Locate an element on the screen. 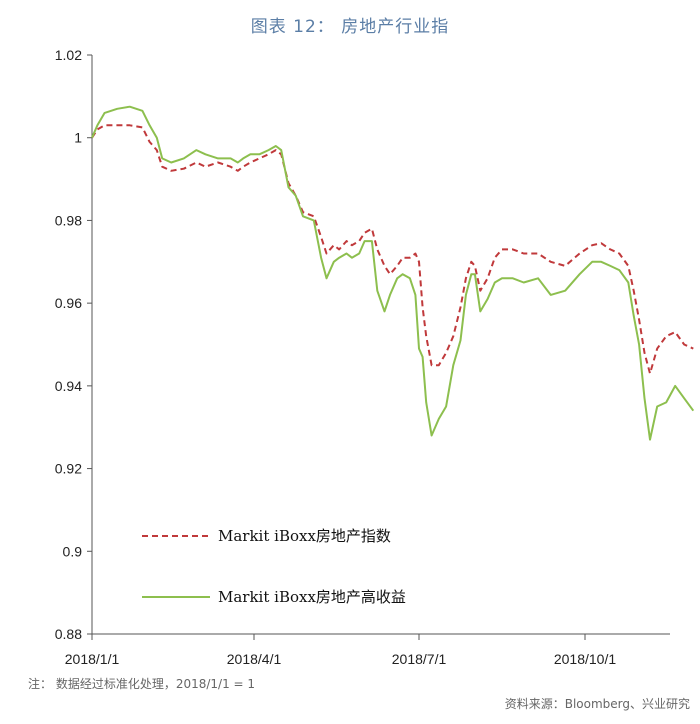 The width and height of the screenshot is (700, 724). y-tick-label: 0.94 is located at coordinates (68, 386).